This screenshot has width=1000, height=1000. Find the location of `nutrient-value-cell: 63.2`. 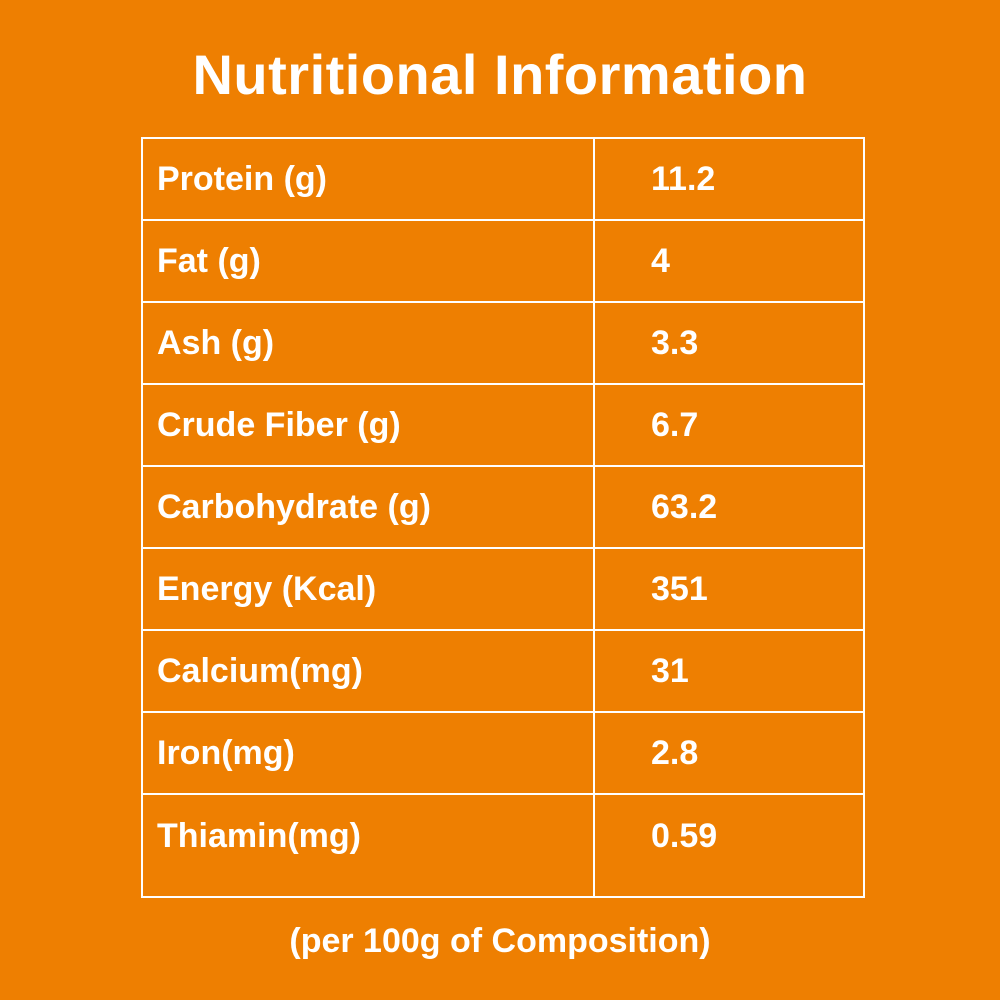

nutrient-value-cell: 63.2 is located at coordinates (729, 507).